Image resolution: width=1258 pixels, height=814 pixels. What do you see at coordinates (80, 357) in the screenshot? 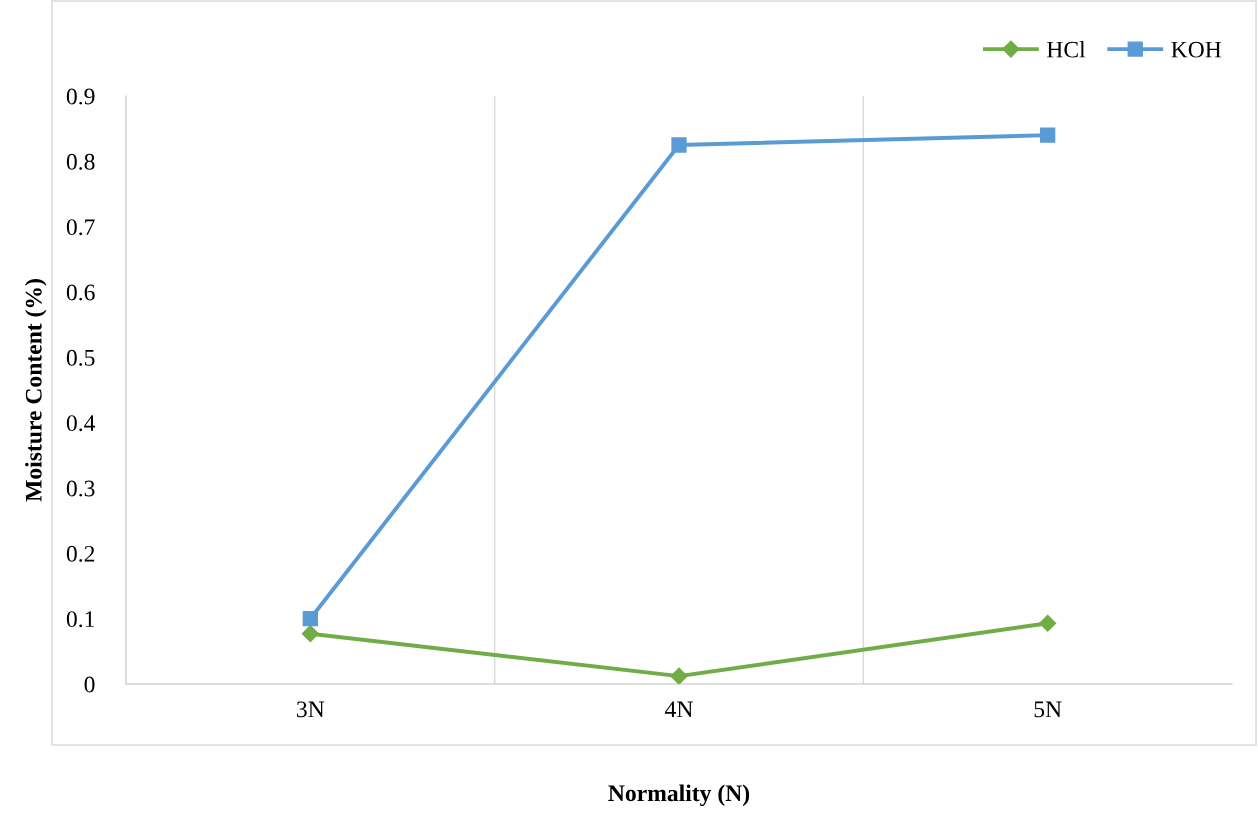
I see `y-tick-label: 0.5` at bounding box center [80, 357].